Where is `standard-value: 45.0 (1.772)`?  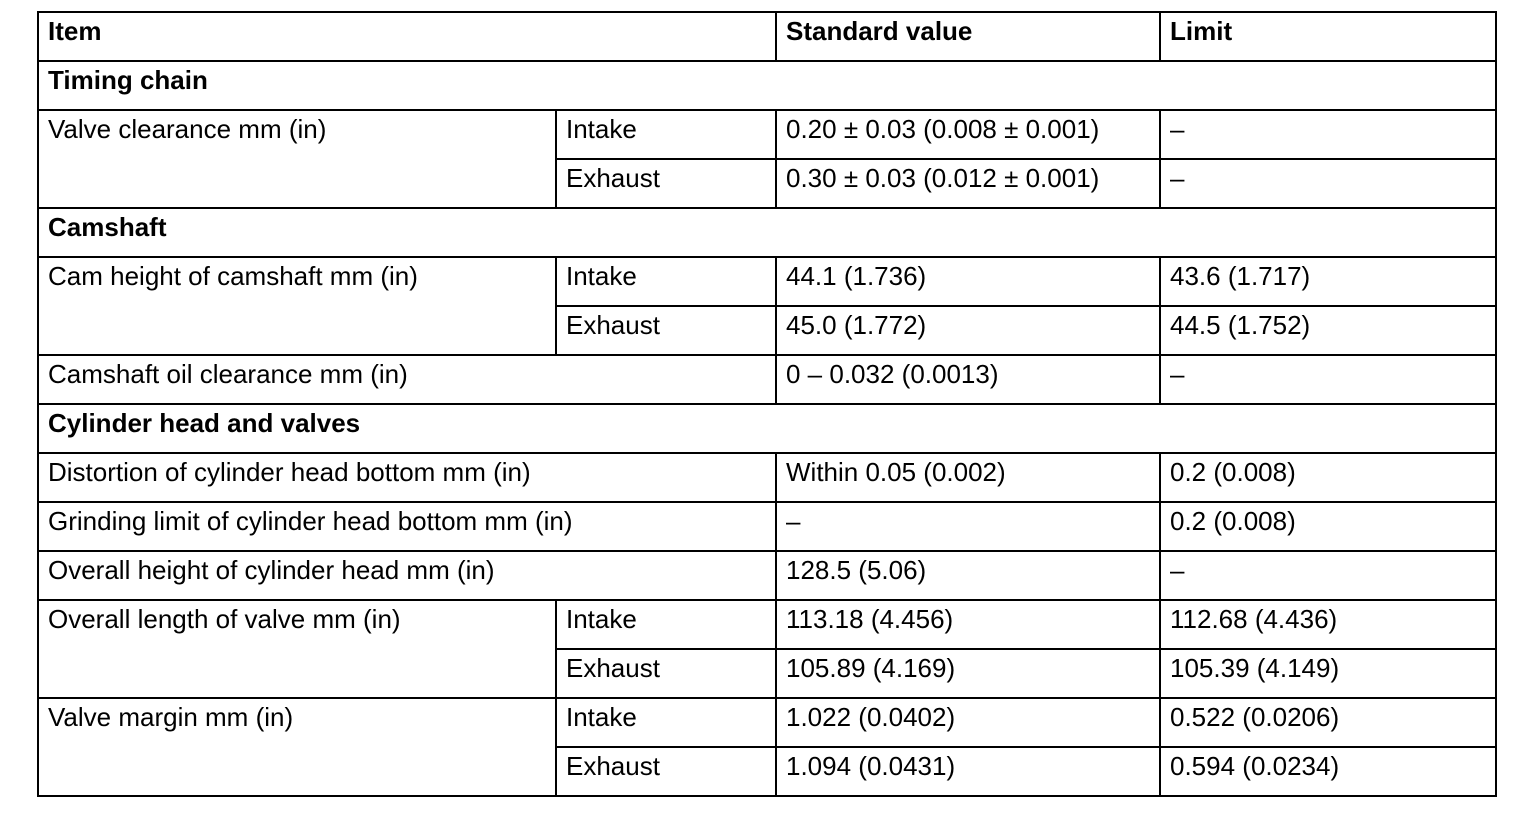
standard-value: 45.0 (1.772) is located at coordinates (968, 330).